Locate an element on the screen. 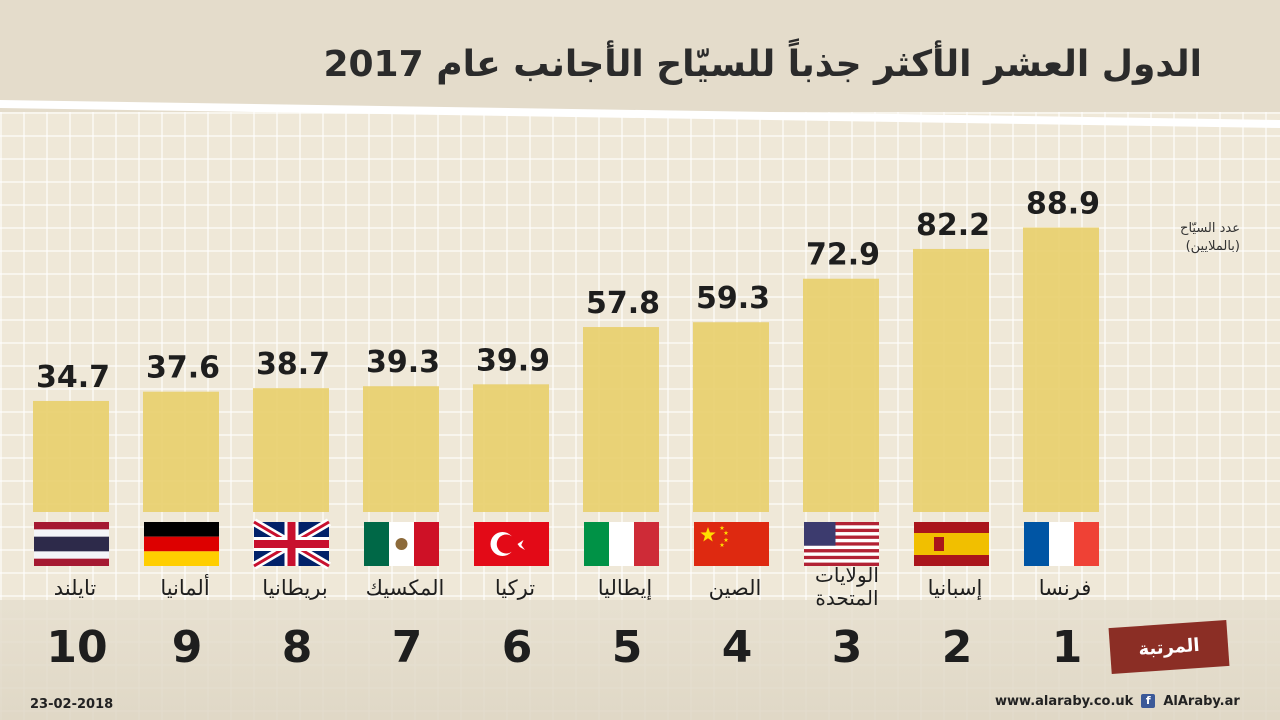  rank-number: 4 is located at coordinates (737, 647).